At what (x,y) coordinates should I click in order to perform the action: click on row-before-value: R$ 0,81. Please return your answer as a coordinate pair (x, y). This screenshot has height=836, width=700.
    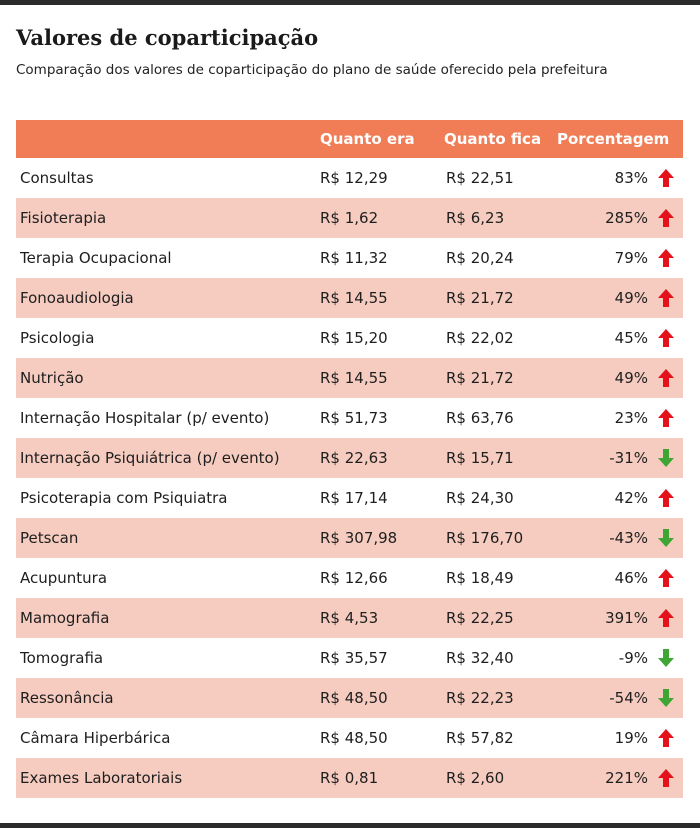
    Looking at the image, I should click on (349, 778).